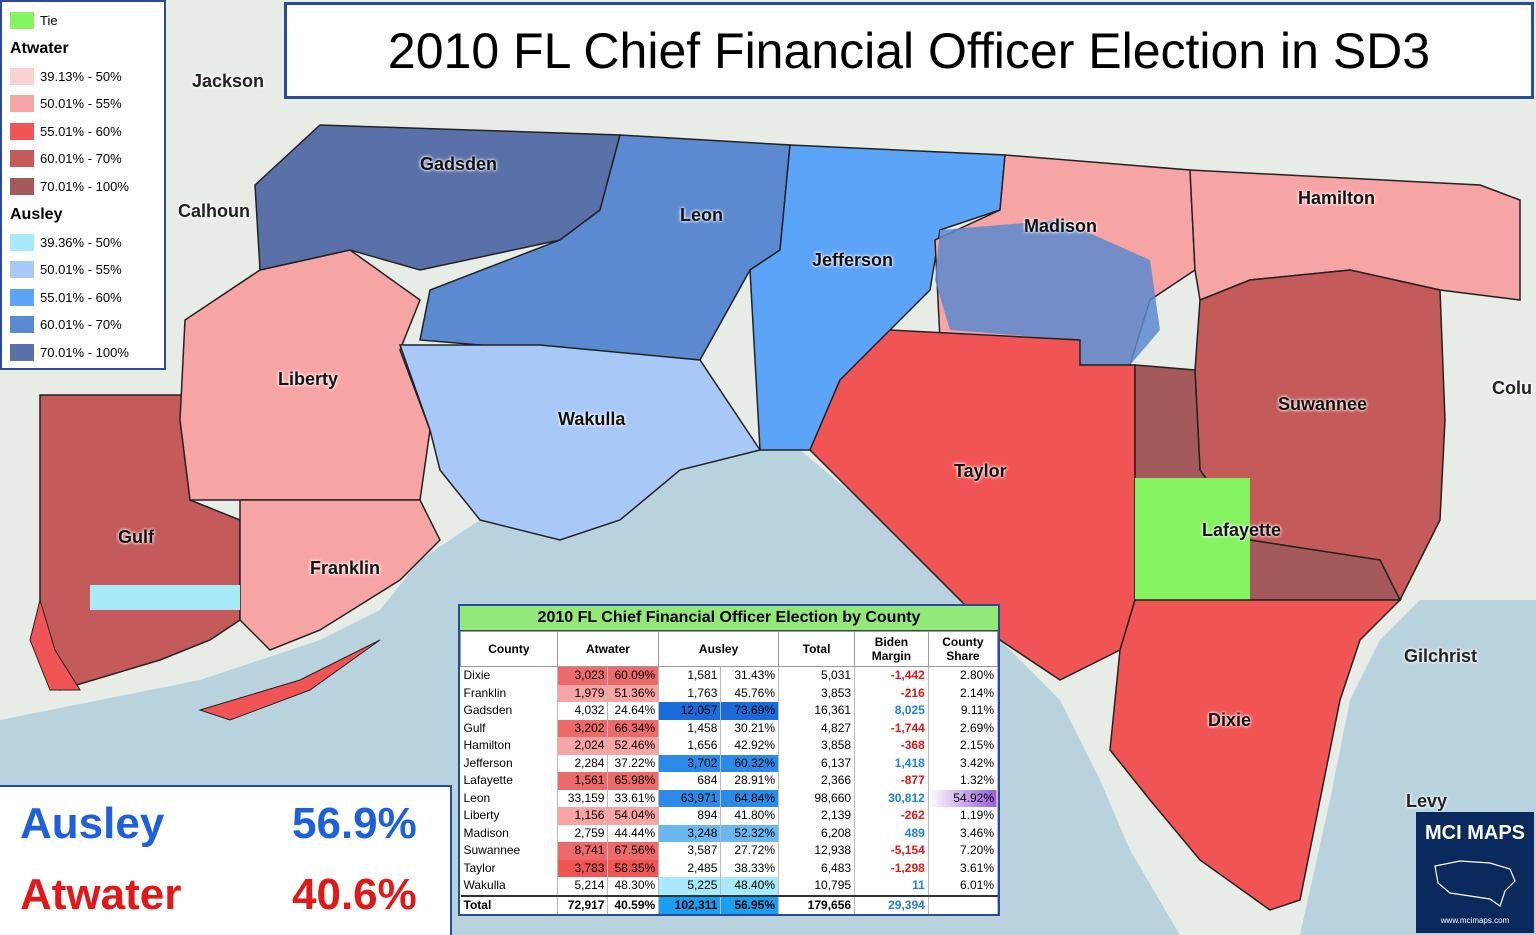 This screenshot has height=935, width=1536. Describe the element at coordinates (69, 186) in the screenshot. I see `legend-item-atwater: 70.01% - 100%` at that location.